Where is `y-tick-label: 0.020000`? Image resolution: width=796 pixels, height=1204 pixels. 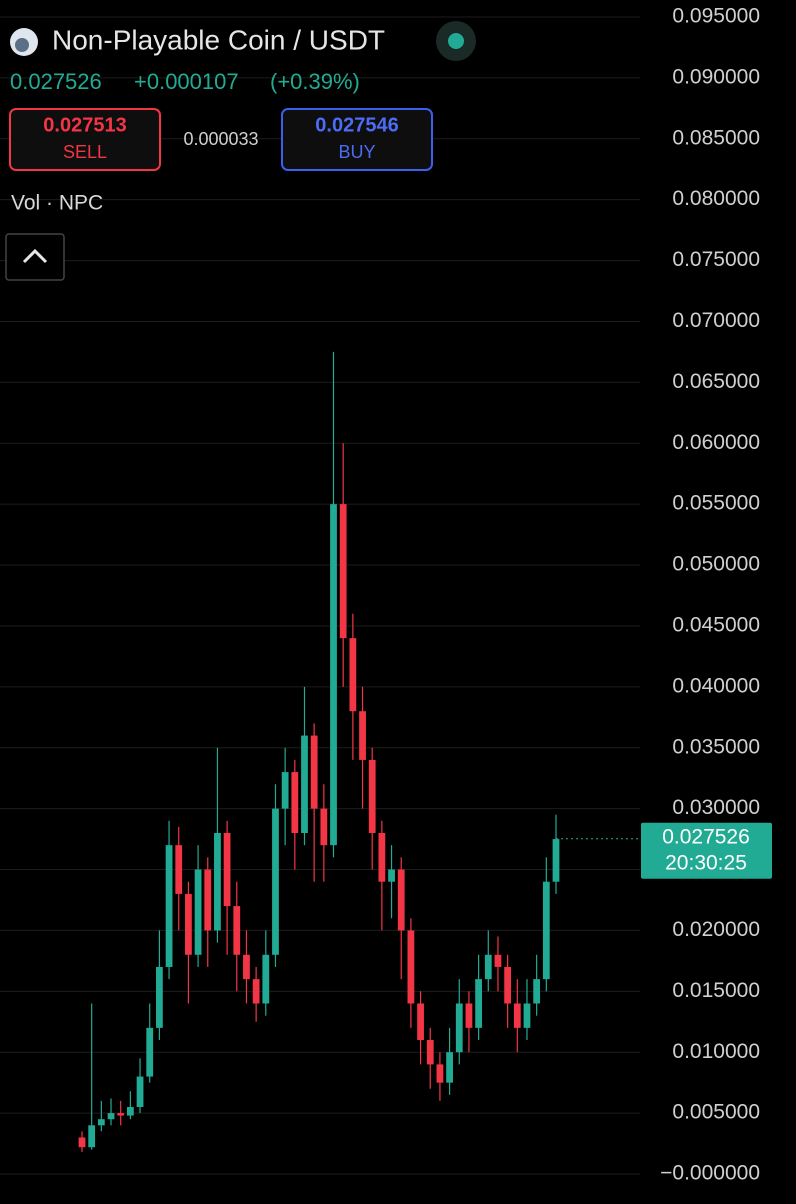
y-tick-label: 0.020000 is located at coordinates (716, 929).